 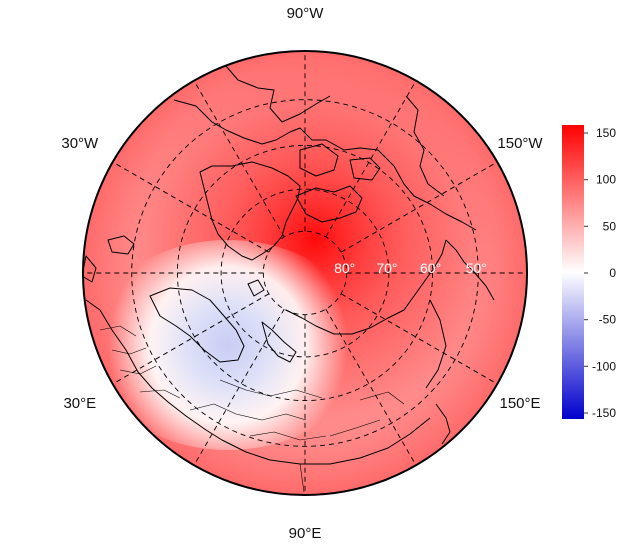 What do you see at coordinates (256, 288) in the screenshot?
I see `coastline-svalbard` at bounding box center [256, 288].